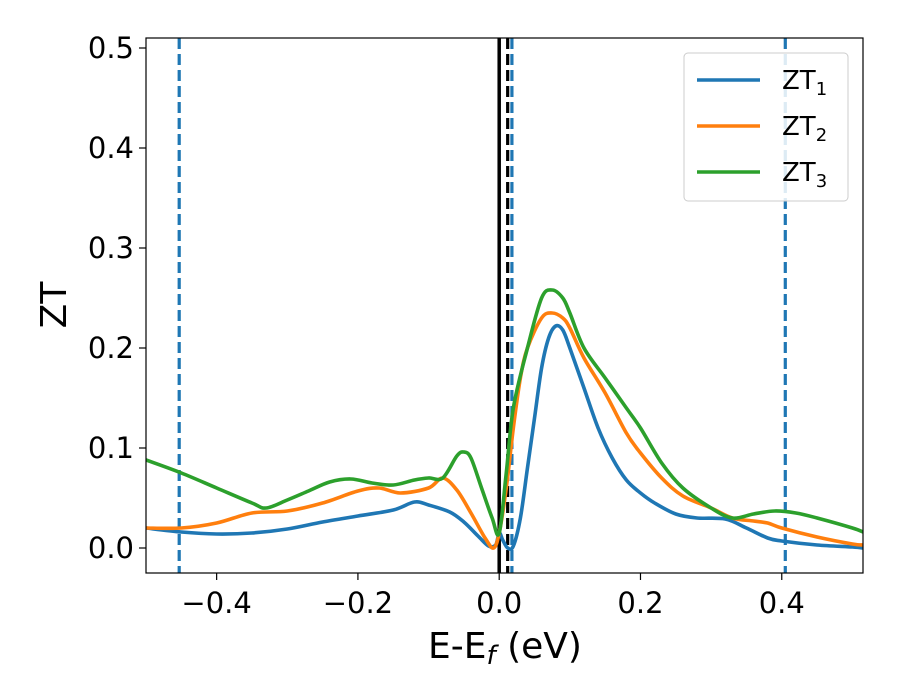  I want to click on legend: ZT1 ZT2 ZT3, so click(766, 127).